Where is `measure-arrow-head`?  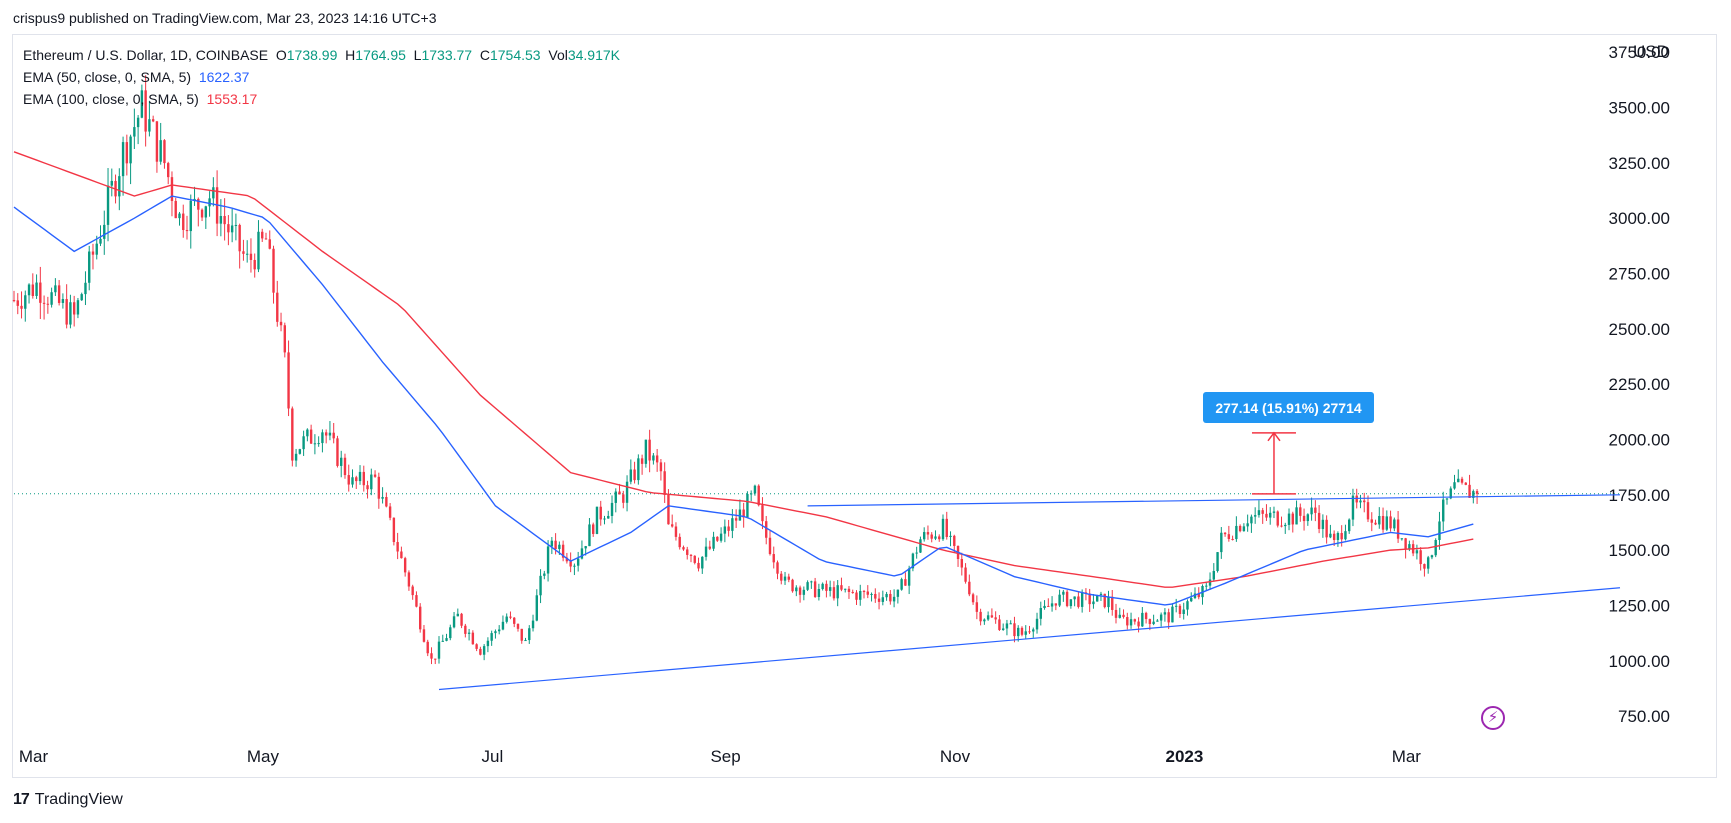
measure-arrow-head is located at coordinates (1274, 436).